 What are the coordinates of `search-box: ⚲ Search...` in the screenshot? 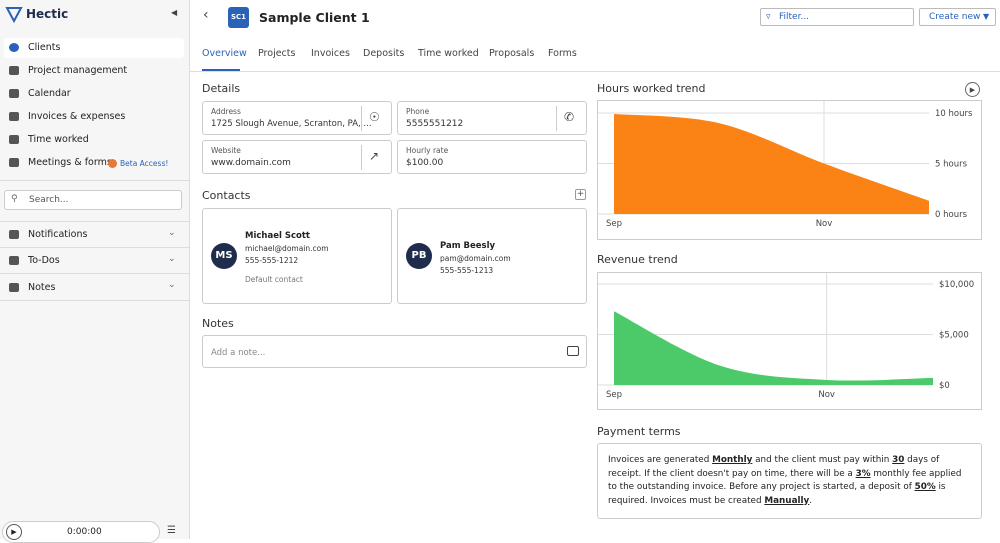 It's located at (93, 200).